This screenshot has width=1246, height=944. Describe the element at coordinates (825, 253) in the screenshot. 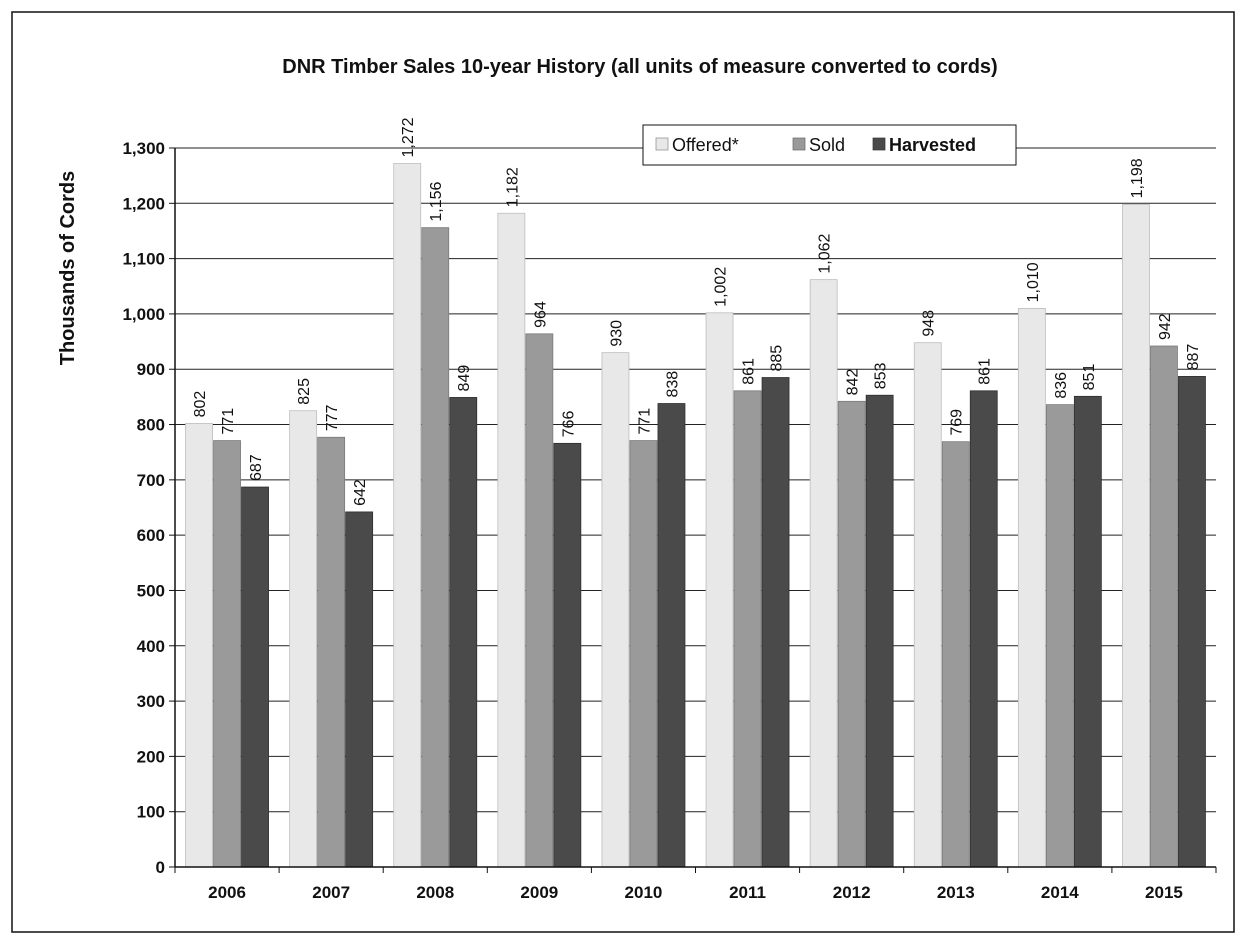

I see `data-label-offered: 1,062` at that location.